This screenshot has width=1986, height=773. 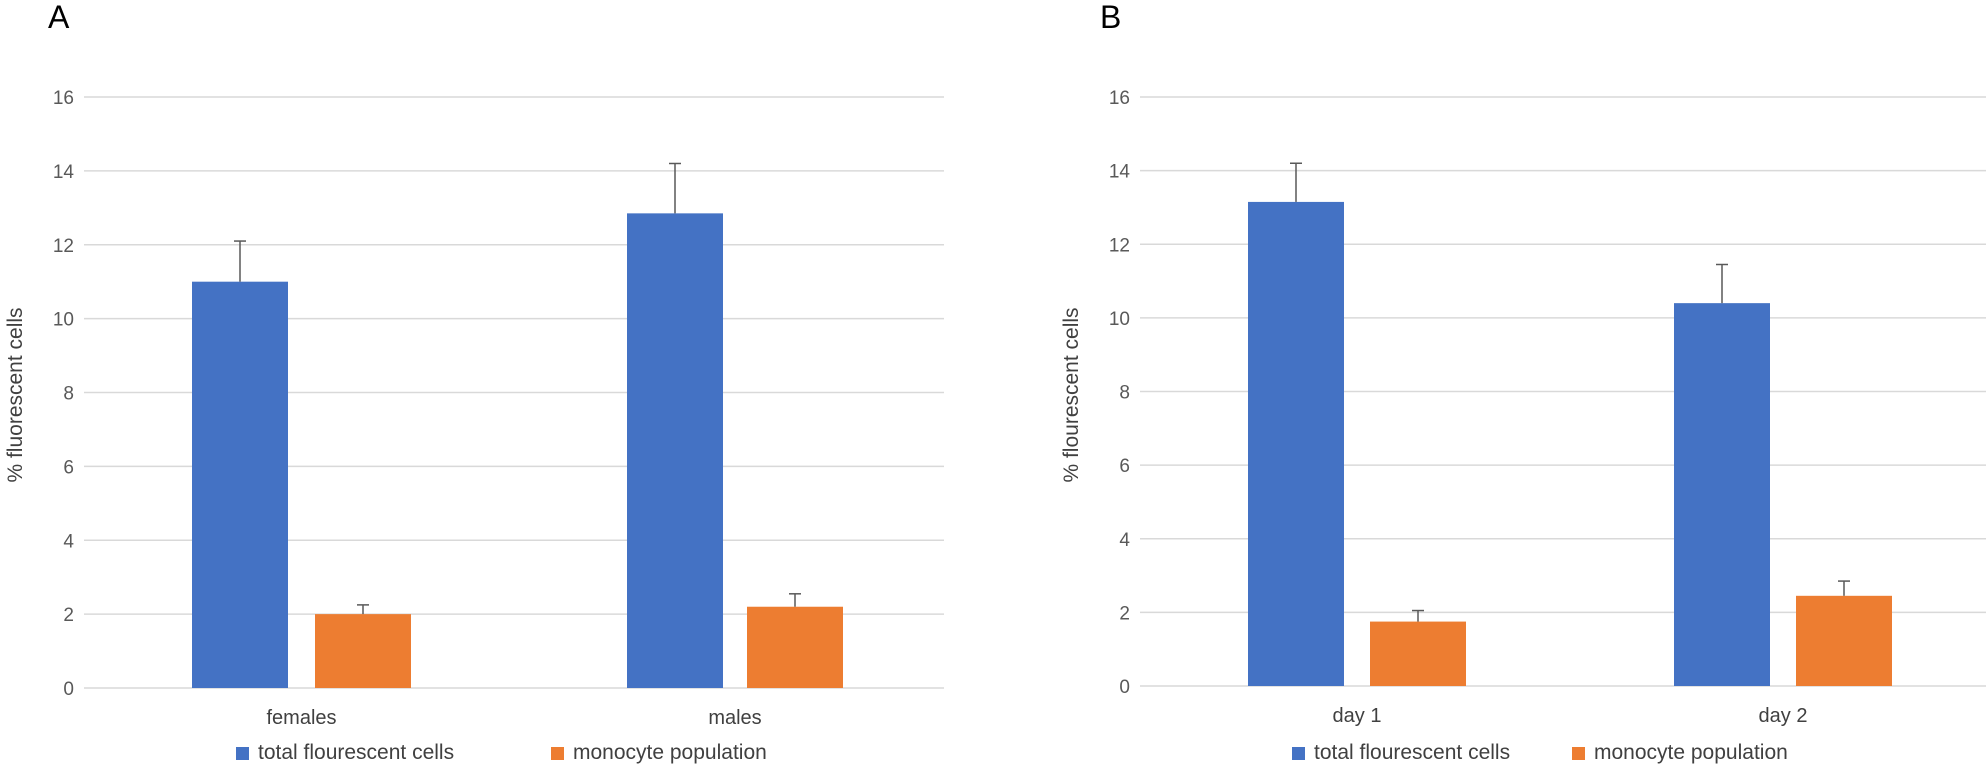 What do you see at coordinates (68, 689) in the screenshot?
I see `panel-a-y-tick-label: 0` at bounding box center [68, 689].